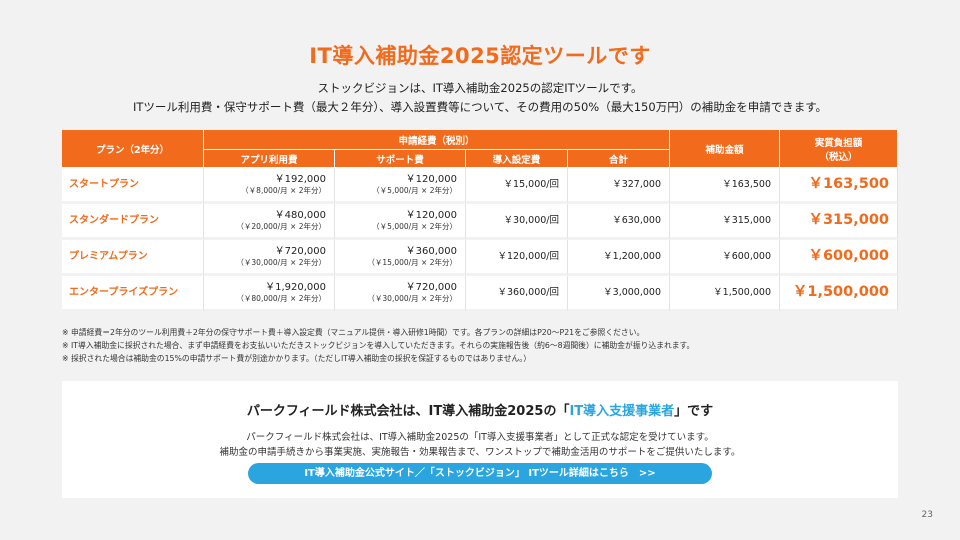 The height and width of the screenshot is (540, 960). I want to click on setup-fee: ￥120,000/回, so click(517, 258).